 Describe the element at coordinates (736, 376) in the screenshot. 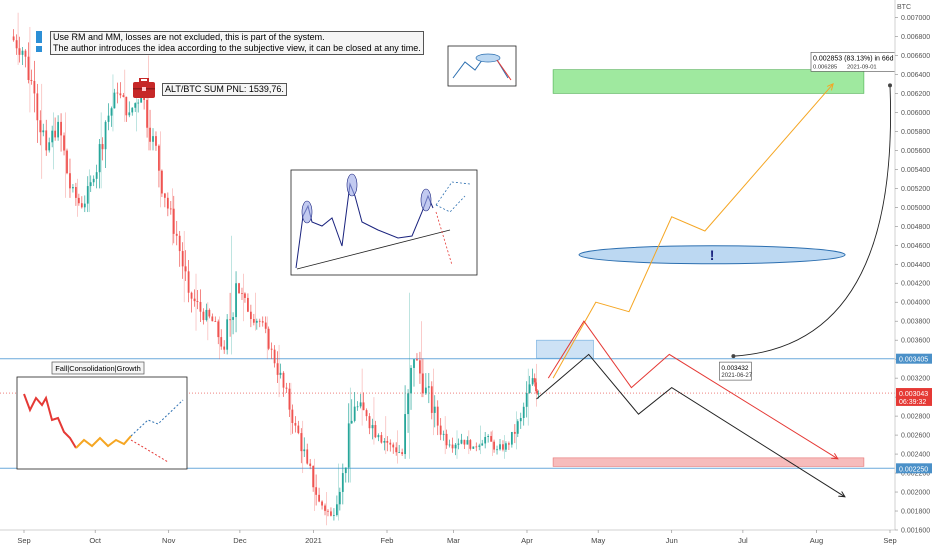

I see `measure-start-date: 2021-06-27` at that location.